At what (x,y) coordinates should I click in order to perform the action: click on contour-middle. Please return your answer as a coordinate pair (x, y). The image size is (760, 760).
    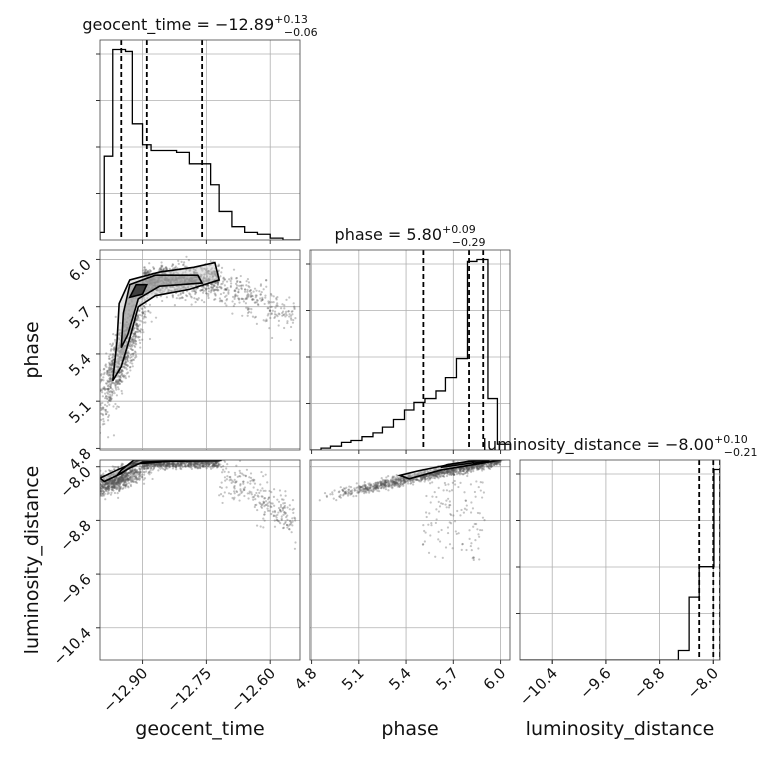
    Looking at the image, I should click on (151, 468).